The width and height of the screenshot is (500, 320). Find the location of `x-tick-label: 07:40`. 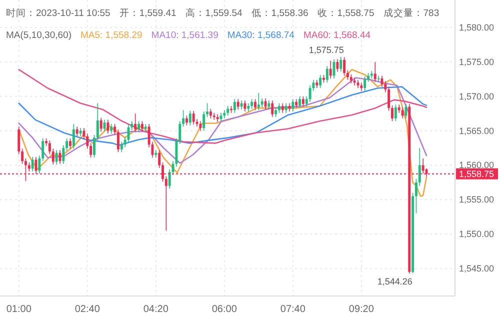

x-tick-label: 07:40 is located at coordinates (293, 309).